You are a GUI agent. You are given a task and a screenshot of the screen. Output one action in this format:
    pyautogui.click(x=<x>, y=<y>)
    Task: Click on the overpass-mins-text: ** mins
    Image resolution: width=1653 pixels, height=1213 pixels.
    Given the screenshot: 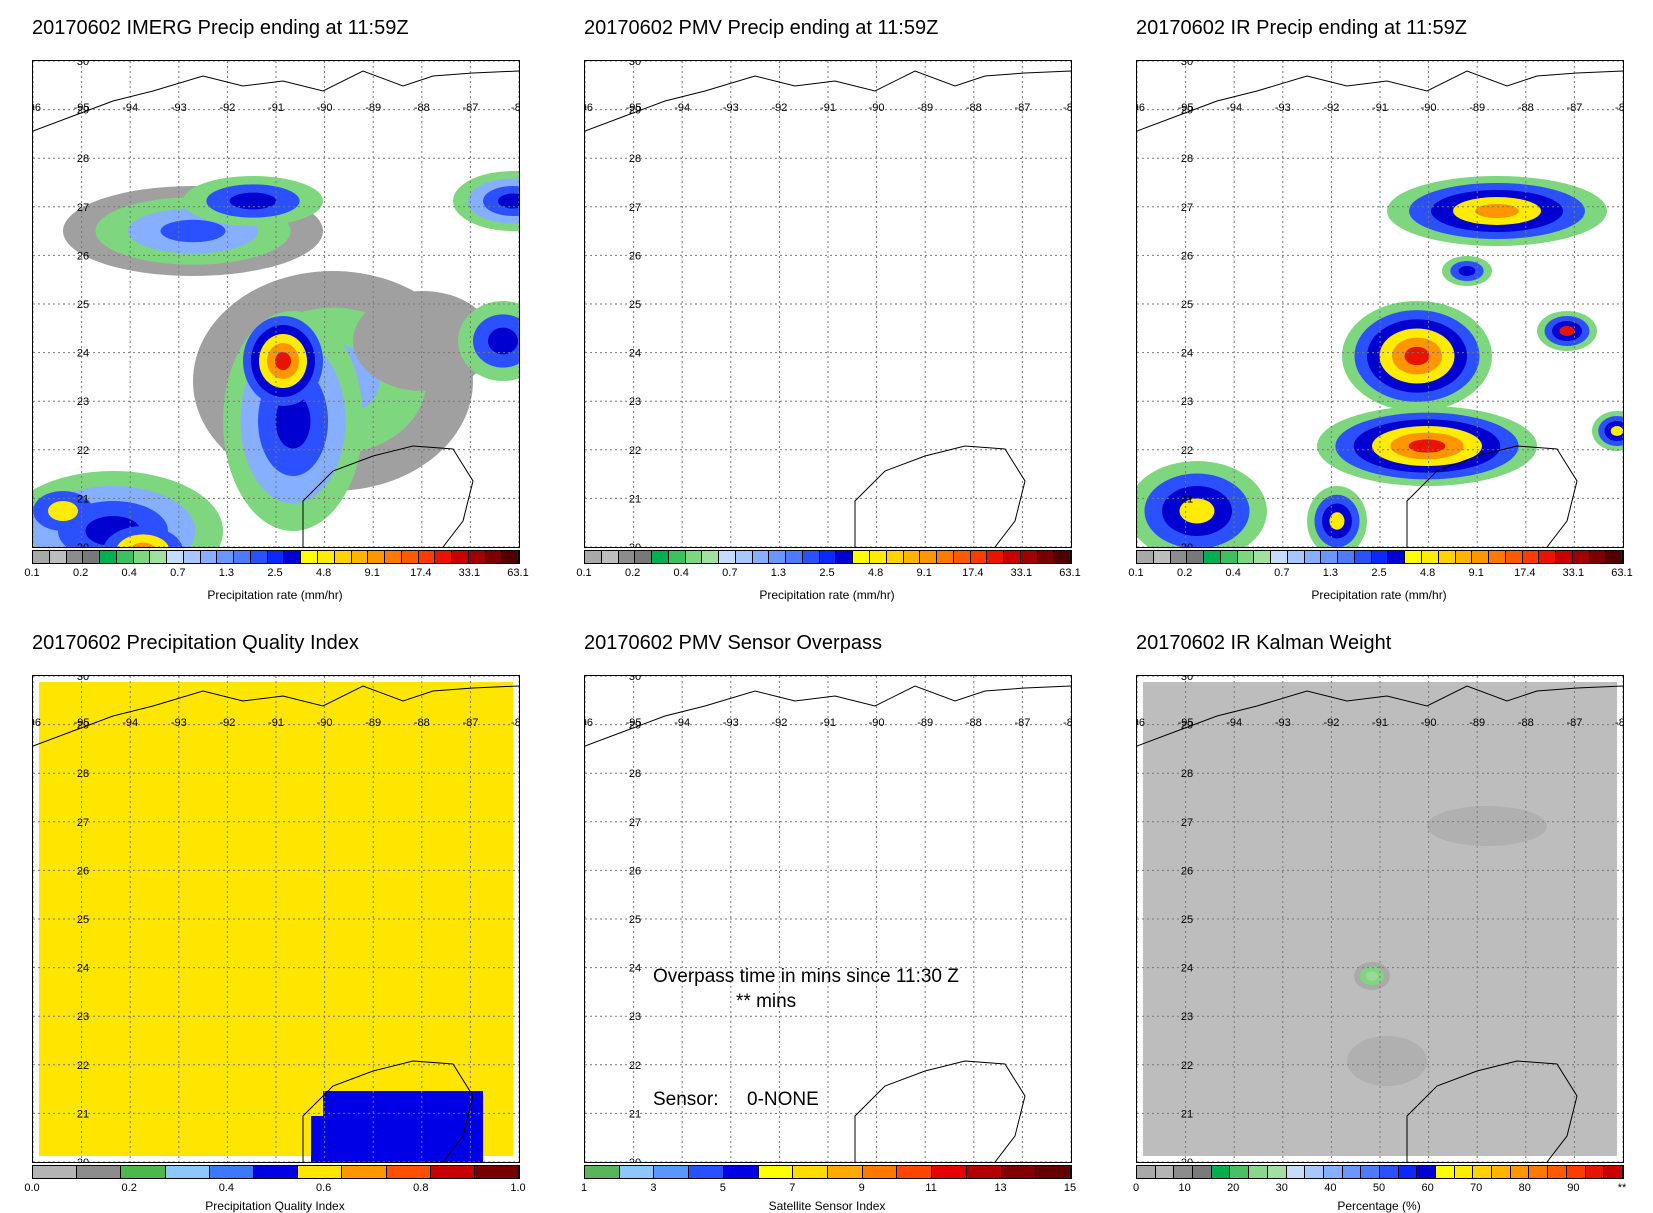 What is the action you would take?
    pyautogui.click(x=766, y=1001)
    